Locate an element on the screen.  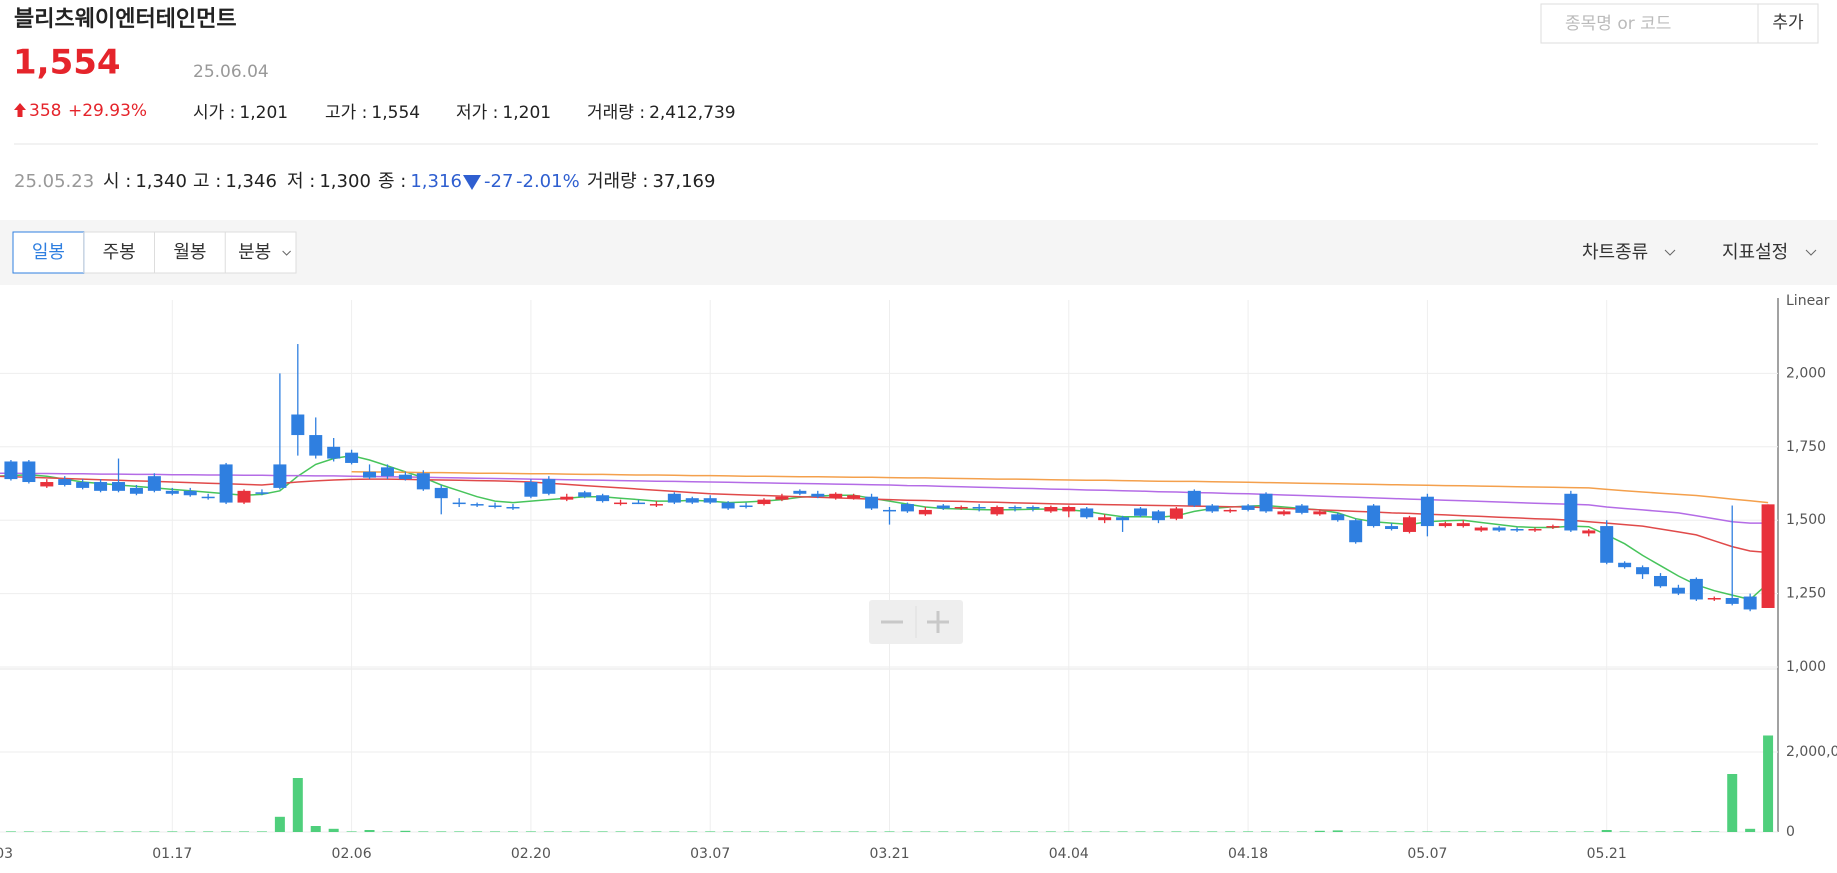
y-tick-label: 1,750 is located at coordinates (1806, 447).